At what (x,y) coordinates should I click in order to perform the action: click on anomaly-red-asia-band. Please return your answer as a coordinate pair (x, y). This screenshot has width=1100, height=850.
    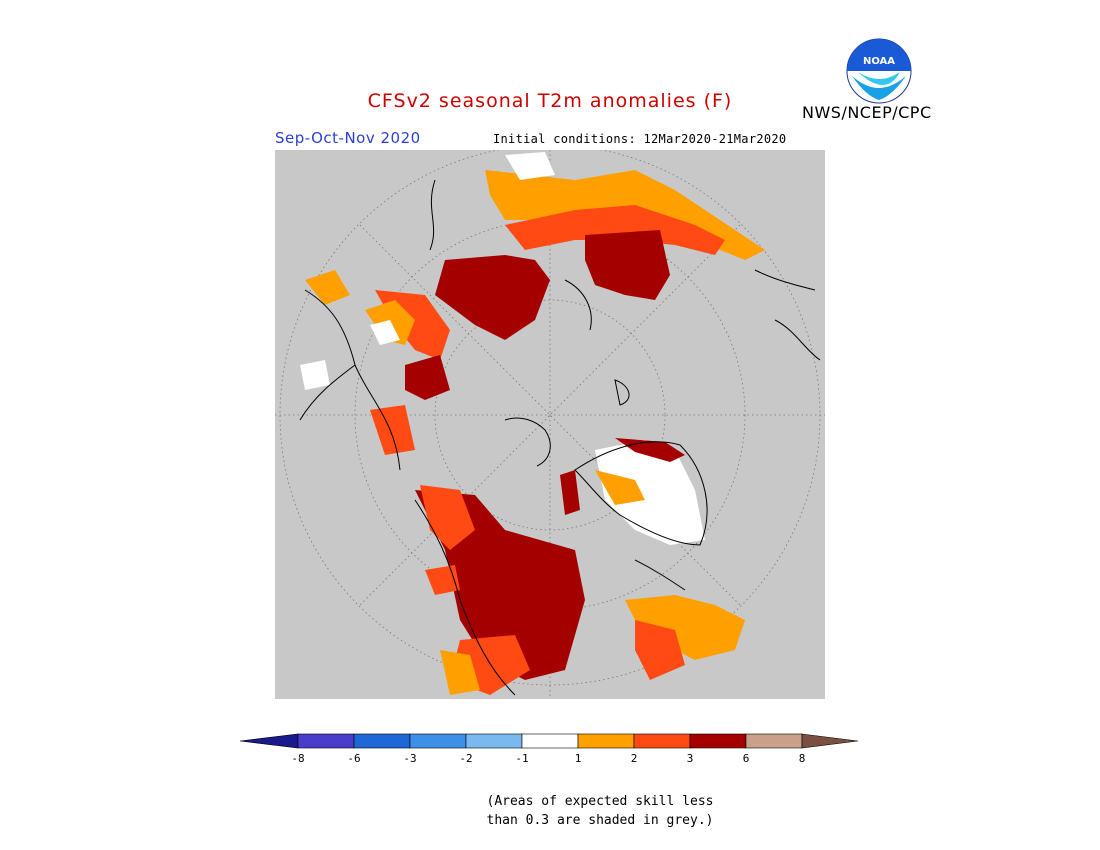
    Looking at the image, I should click on (615, 230).